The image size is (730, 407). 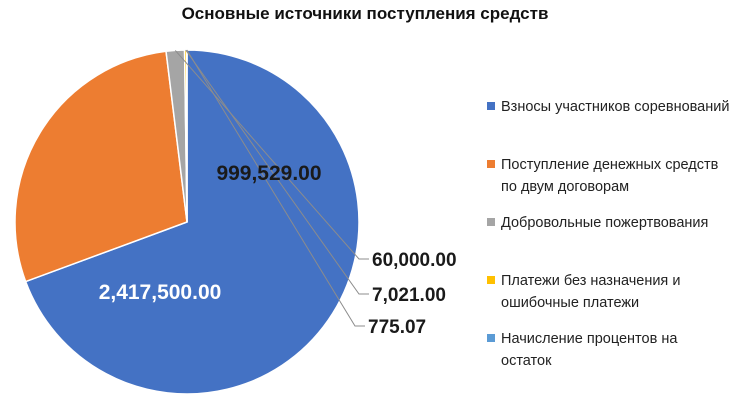 I want to click on legend-label: Добровольные пожертвования, so click(x=605, y=223).